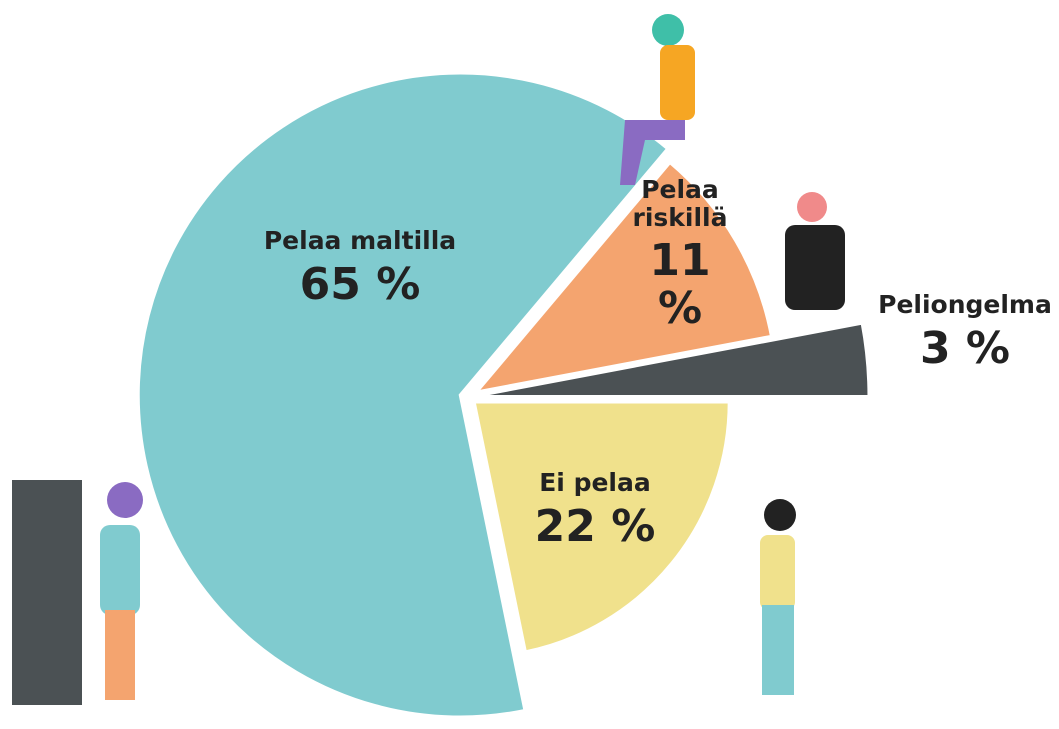  Describe the element at coordinates (680, 285) in the screenshot. I see `slice-value: 11 %` at that location.